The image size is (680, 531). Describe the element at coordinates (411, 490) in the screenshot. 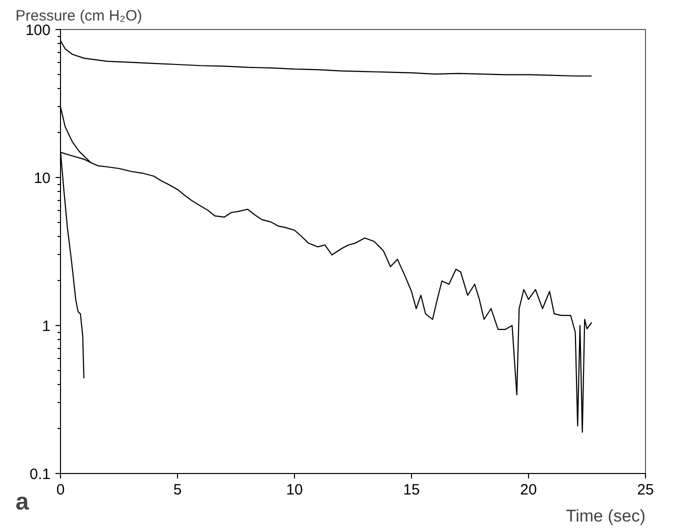

I see `x-tick-label: 15` at that location.